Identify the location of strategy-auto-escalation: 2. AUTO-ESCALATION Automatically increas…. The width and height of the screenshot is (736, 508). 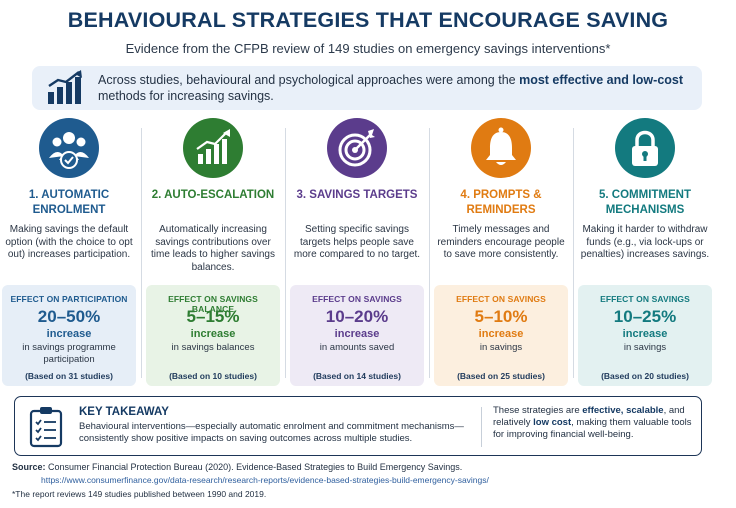
(213, 253).